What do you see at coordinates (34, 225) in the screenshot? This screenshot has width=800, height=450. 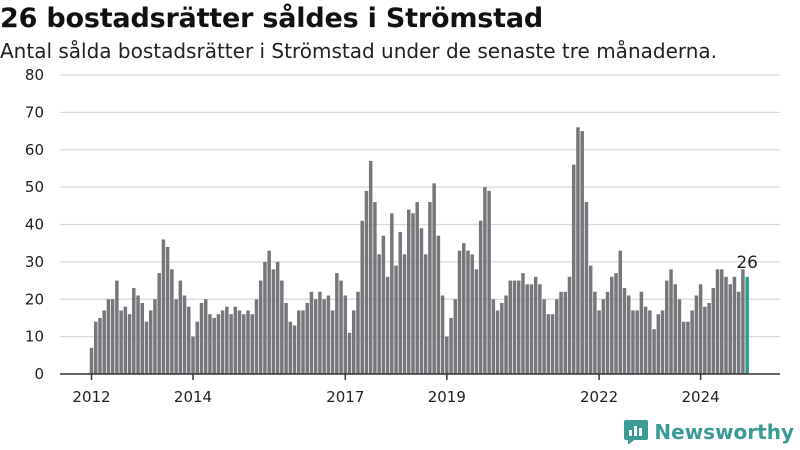 I see `y-tick-label: 40` at bounding box center [34, 225].